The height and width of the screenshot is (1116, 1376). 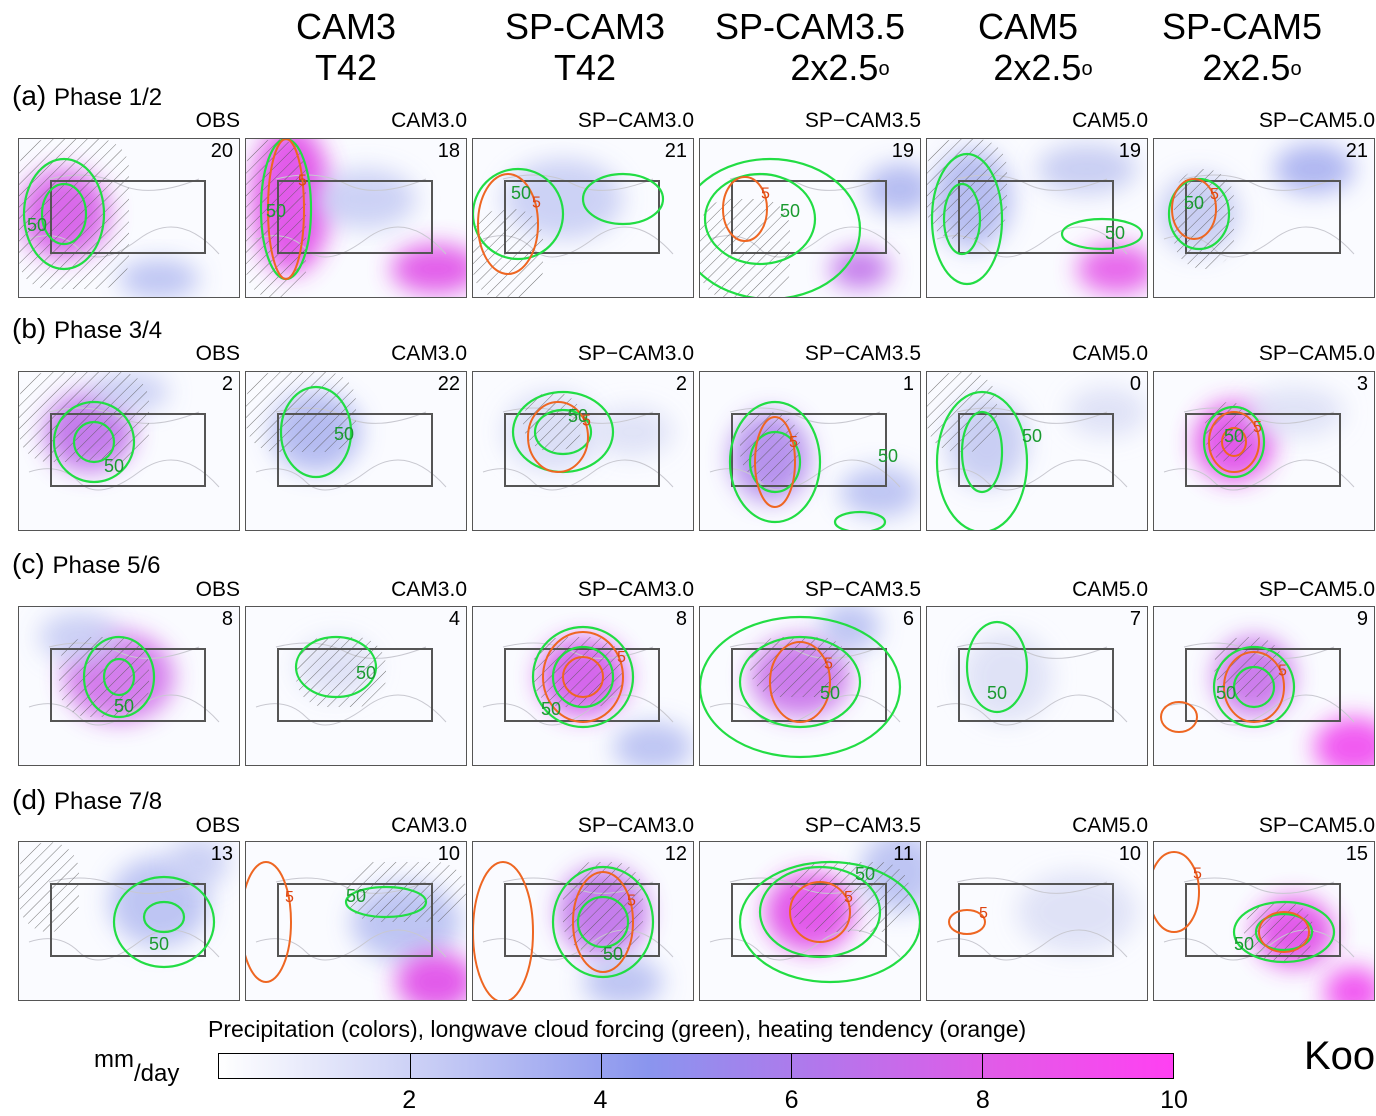 What do you see at coordinates (106, 565) in the screenshot?
I see `row-phase-label: Phase 5/6` at bounding box center [106, 565].